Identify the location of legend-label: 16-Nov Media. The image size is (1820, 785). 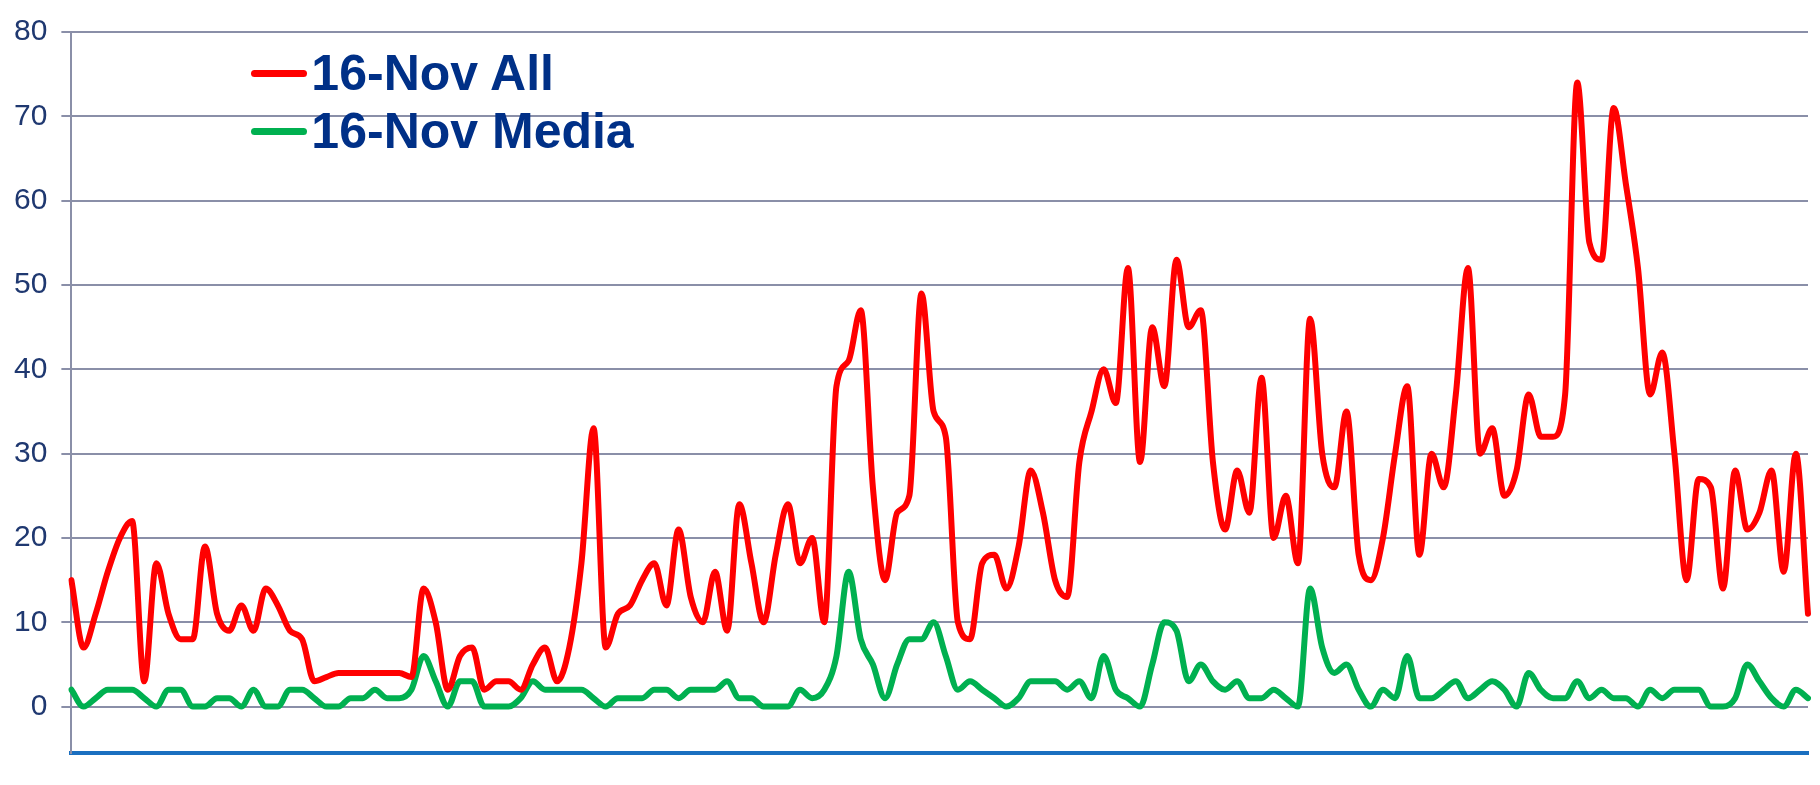
(472, 131).